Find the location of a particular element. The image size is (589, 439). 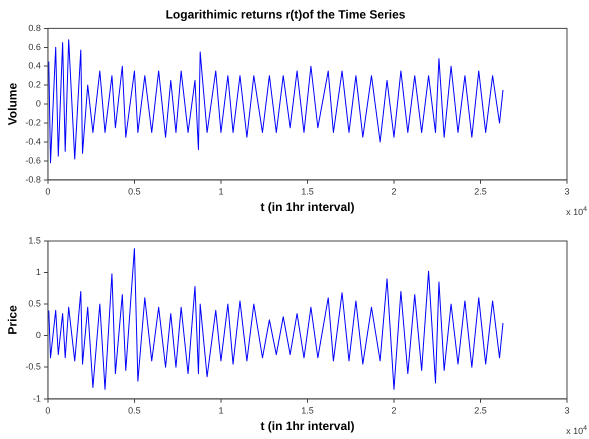

chart-title: Logarithimic returns r(t)of the Time Series is located at coordinates (286, 15).